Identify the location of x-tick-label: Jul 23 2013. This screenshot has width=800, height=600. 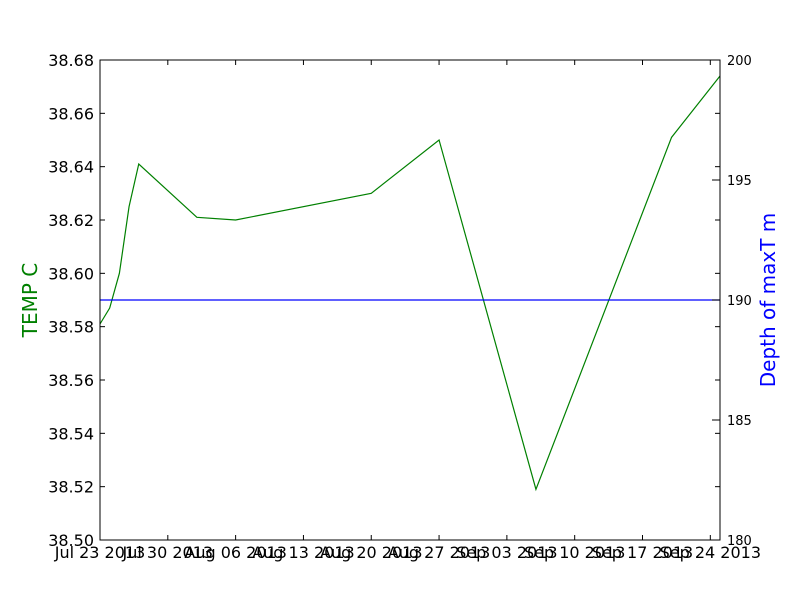
(100, 552).